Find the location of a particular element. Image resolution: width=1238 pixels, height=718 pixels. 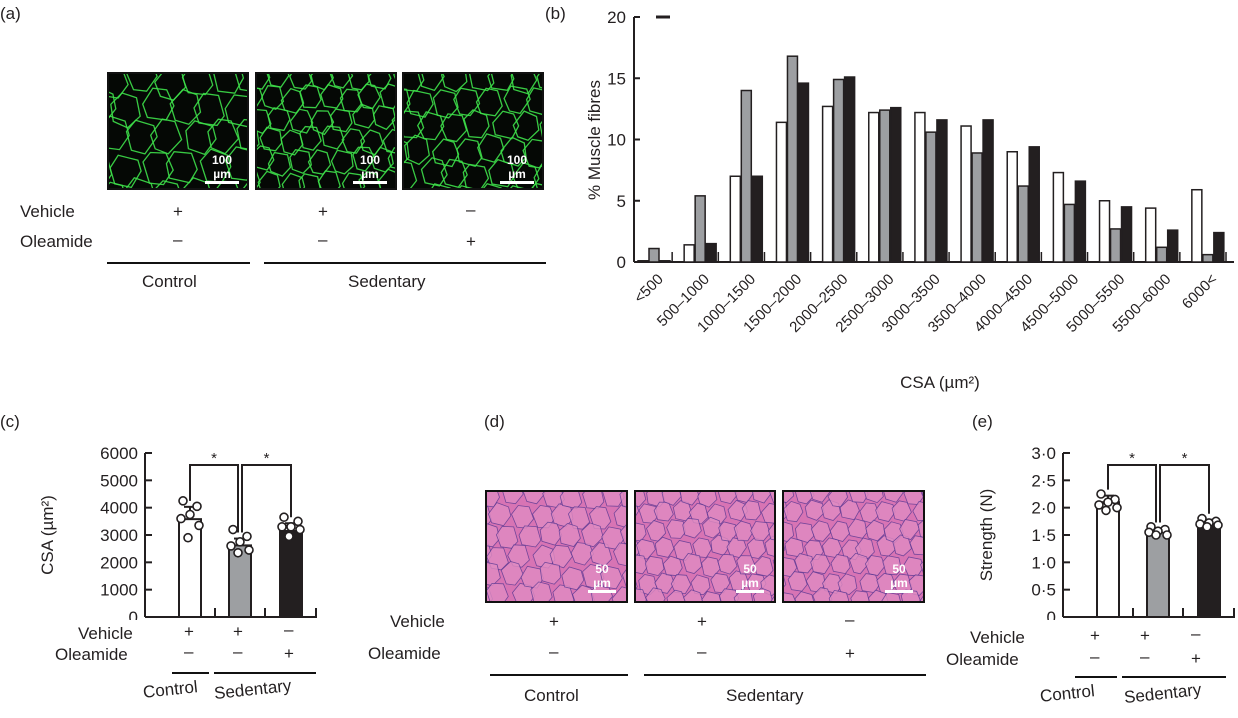

csa-bar-chart: 0 1000 2000 3000 4000 5000 6000 * * CSA (µm²) is located at coordinates (177, 532).